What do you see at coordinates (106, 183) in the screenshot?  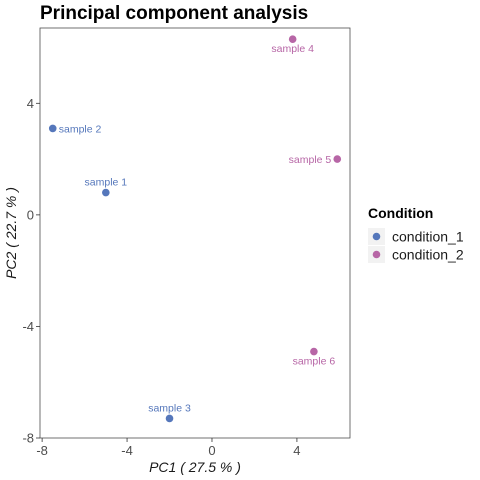 I see `data-point-label: sample 1` at bounding box center [106, 183].